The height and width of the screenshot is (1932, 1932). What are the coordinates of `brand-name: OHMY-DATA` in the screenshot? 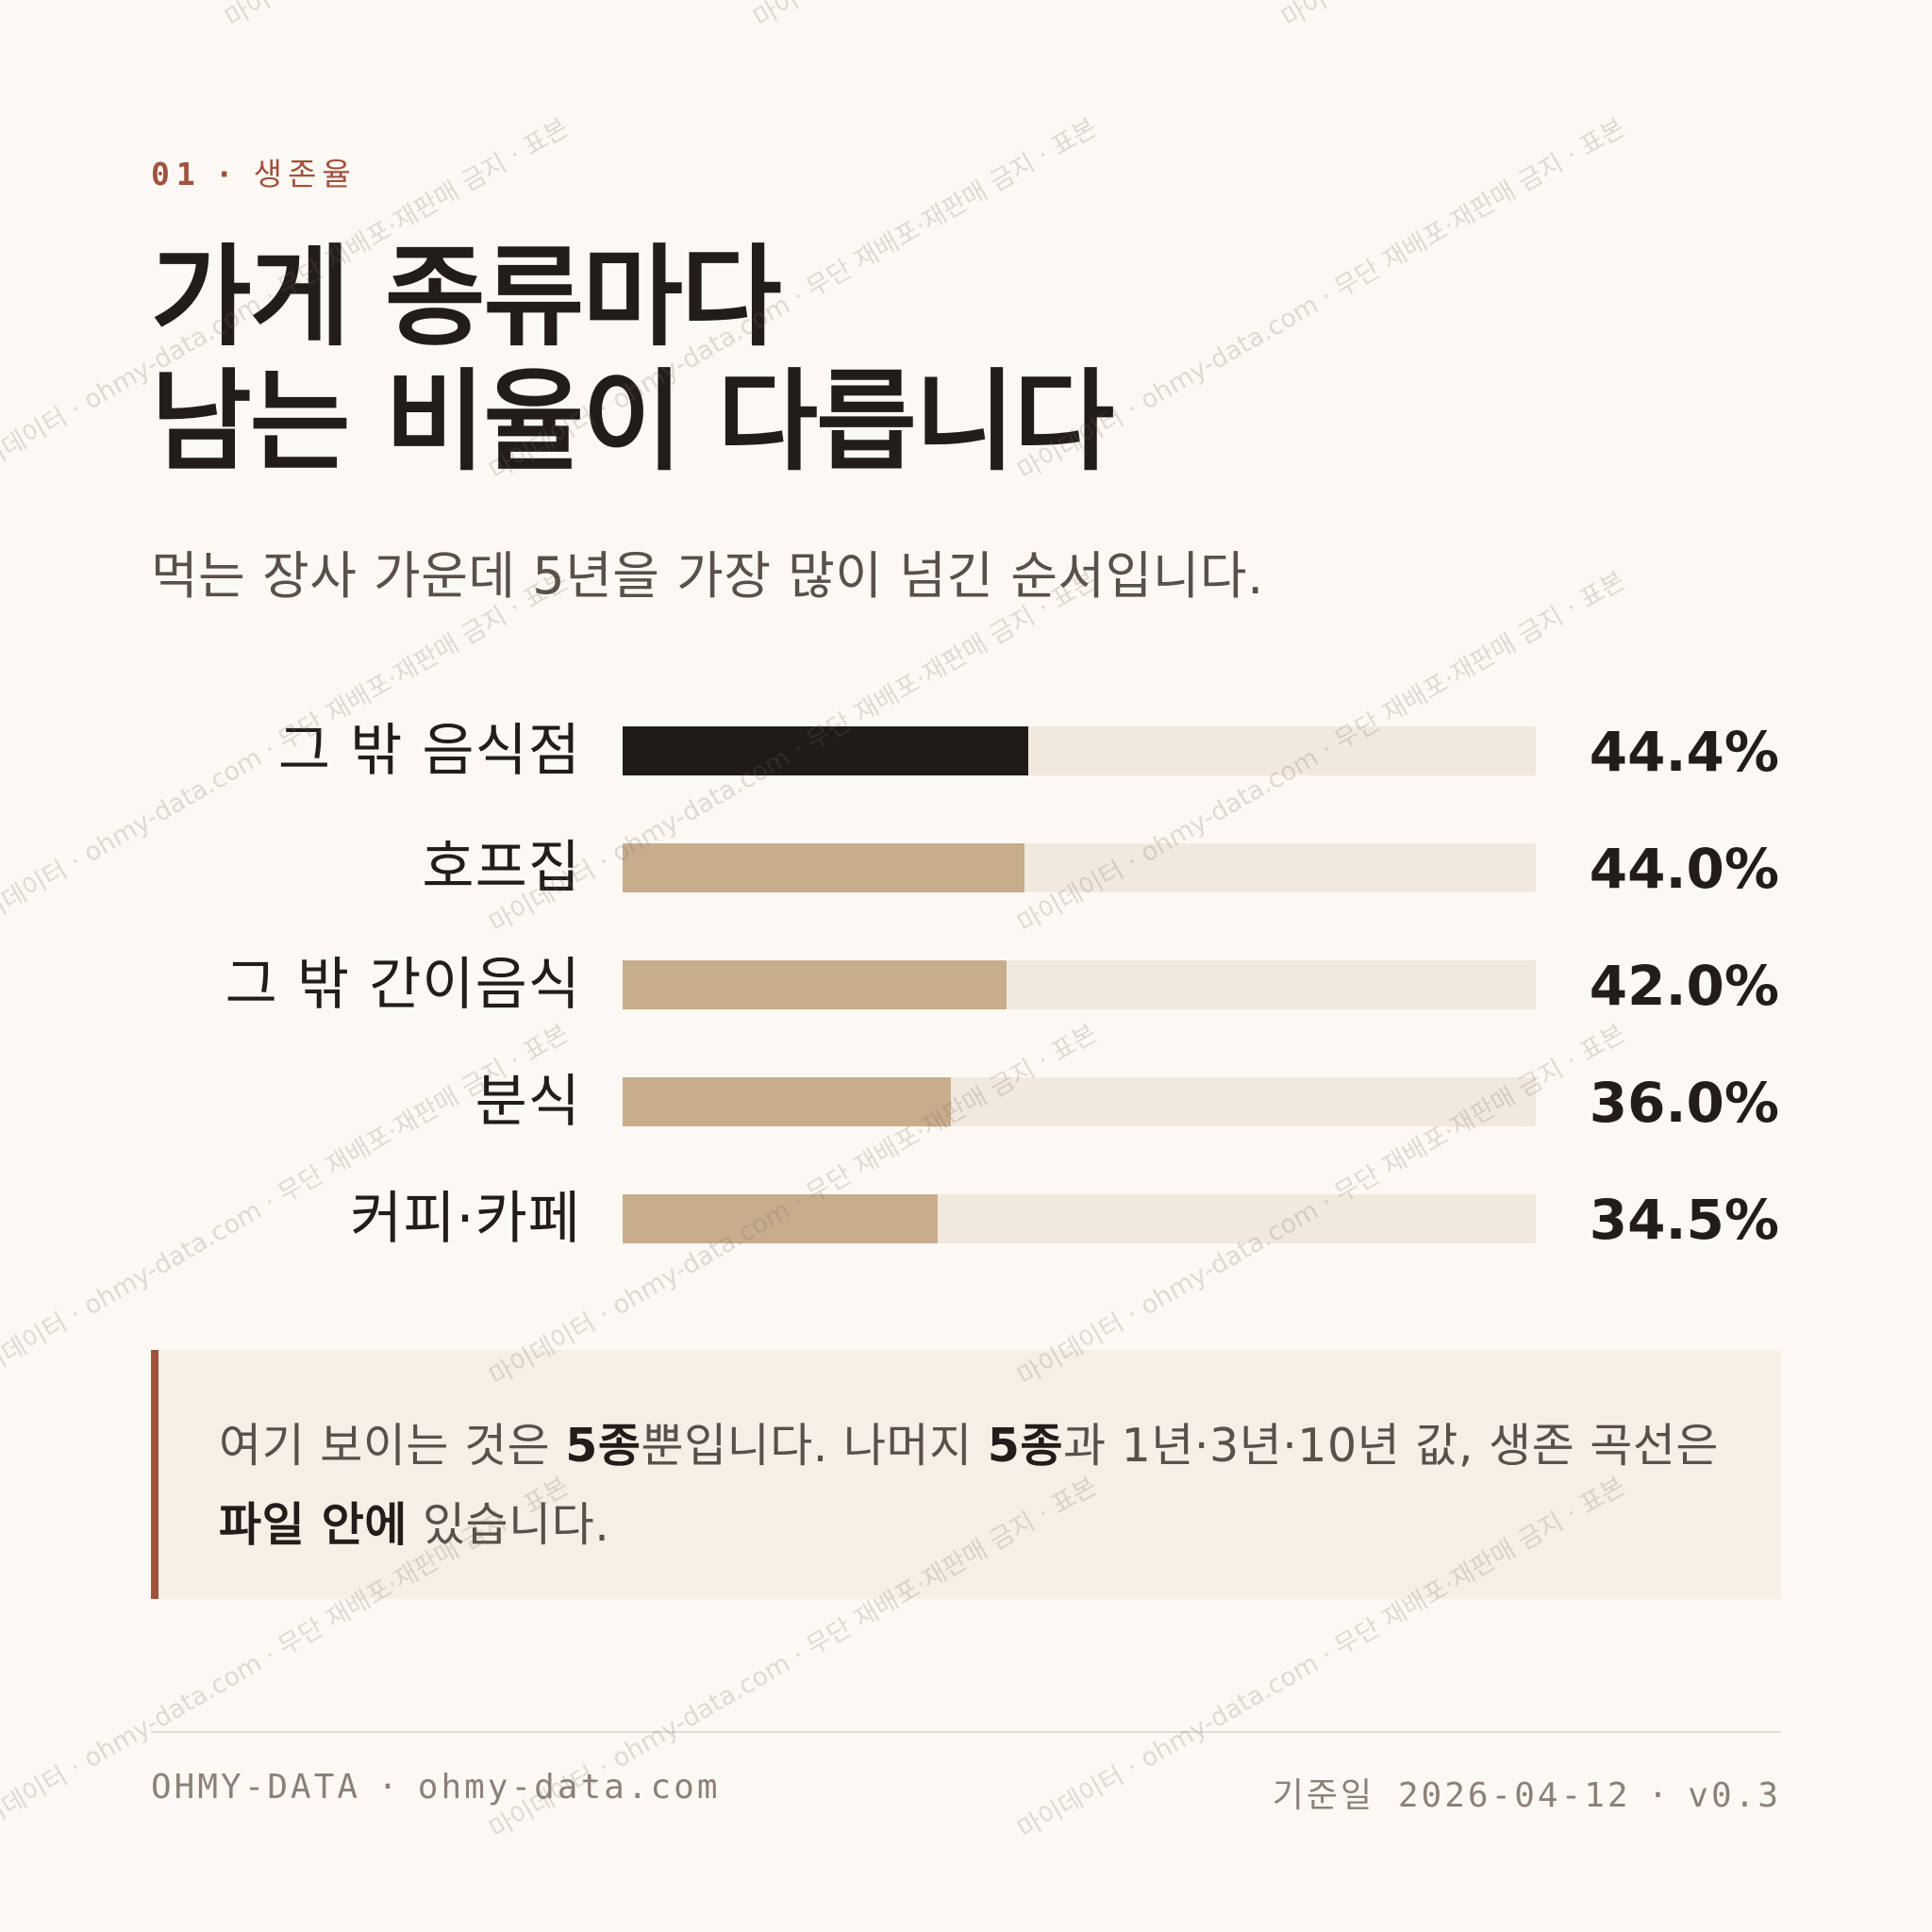 It's located at (256, 1787).